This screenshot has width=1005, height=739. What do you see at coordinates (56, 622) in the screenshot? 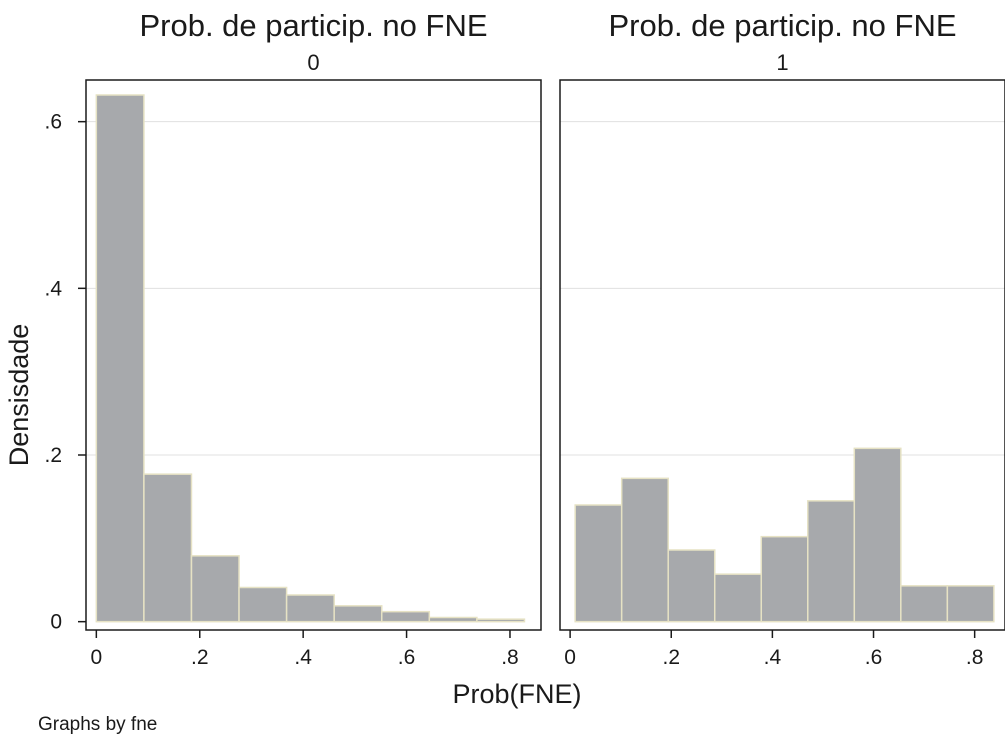
I see `y-tick-label: 0` at bounding box center [56, 622].